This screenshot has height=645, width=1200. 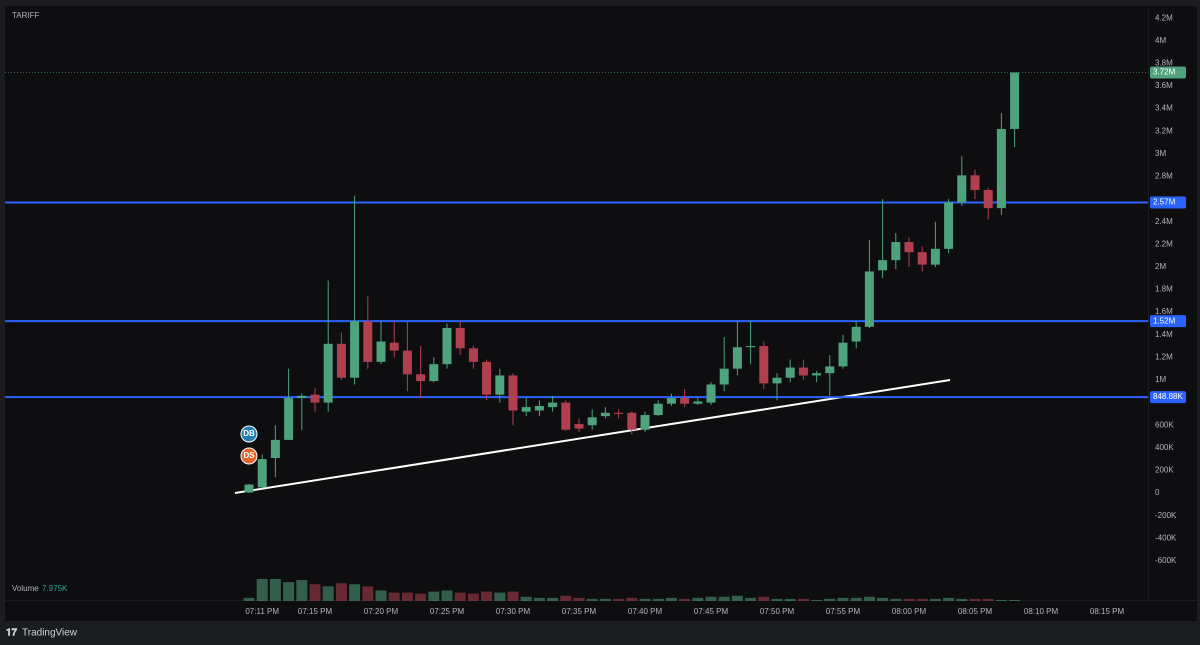 What do you see at coordinates (1107, 611) in the screenshot?
I see `x-tick-label: 08:15 PM` at bounding box center [1107, 611].